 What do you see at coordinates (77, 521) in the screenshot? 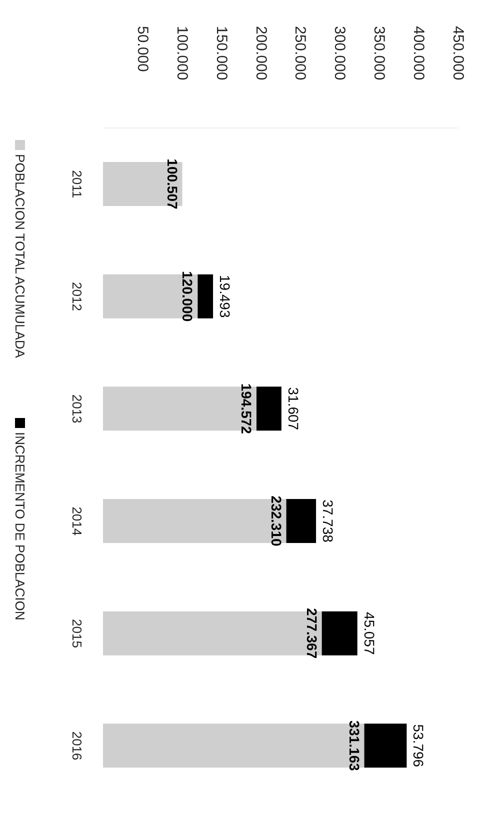
I see `y-tick-label: 2014` at bounding box center [77, 521].